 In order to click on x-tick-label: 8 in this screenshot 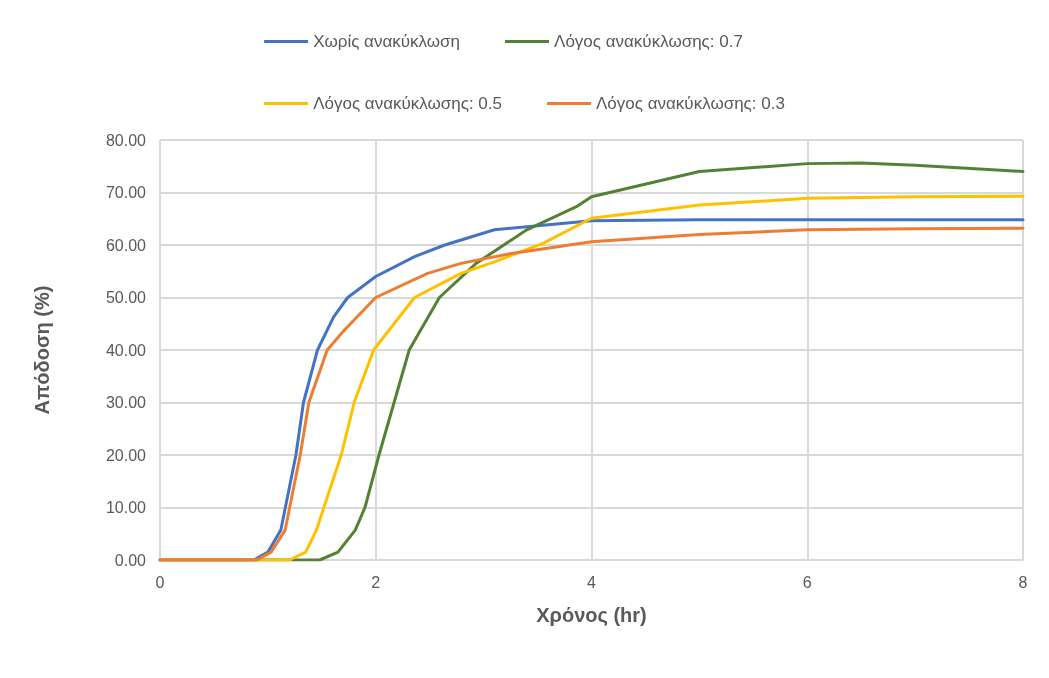, I will do `click(1023, 582)`.